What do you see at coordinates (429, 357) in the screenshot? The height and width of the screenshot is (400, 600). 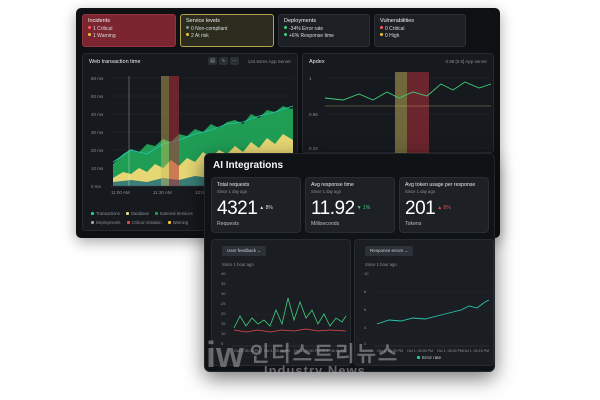 I see `error-rate-legend: Error rate` at bounding box center [429, 357].